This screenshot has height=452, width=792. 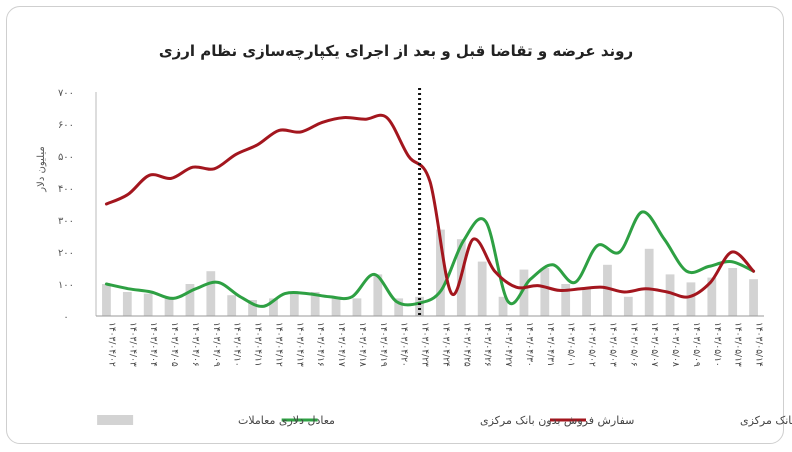 I want to click on y-tick-label: ۷۰۰, so click(x=66, y=93).